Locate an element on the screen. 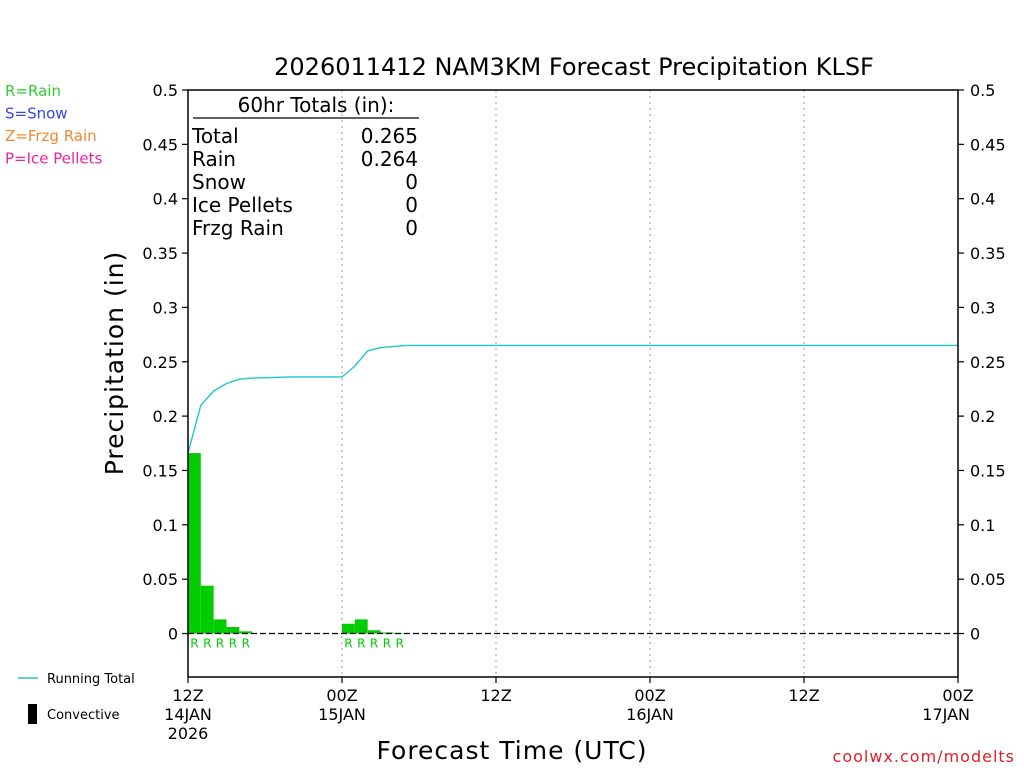 The width and height of the screenshot is (1024, 768). y-tick-label: 0.3 is located at coordinates (165, 307).